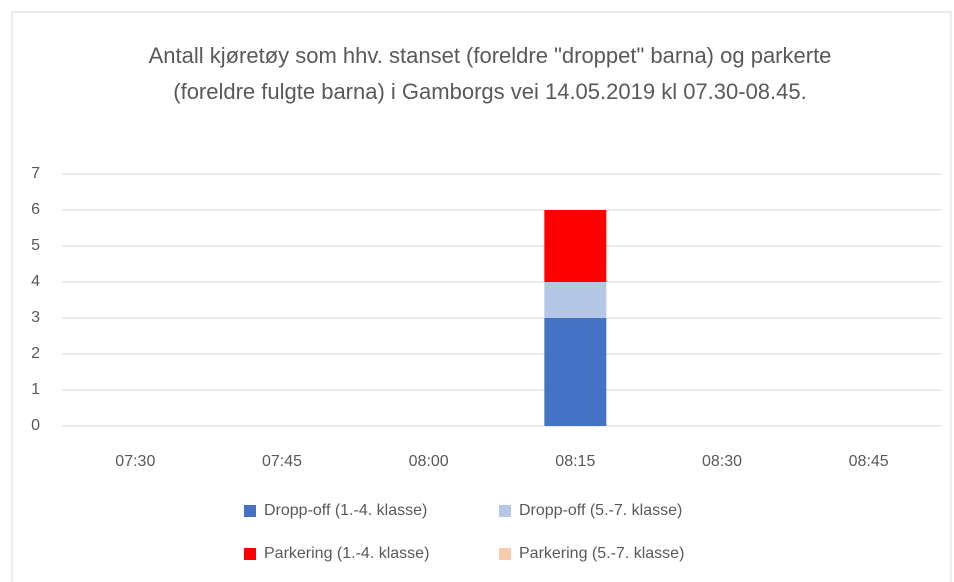  I want to click on y-tick-label: 3, so click(35, 317).